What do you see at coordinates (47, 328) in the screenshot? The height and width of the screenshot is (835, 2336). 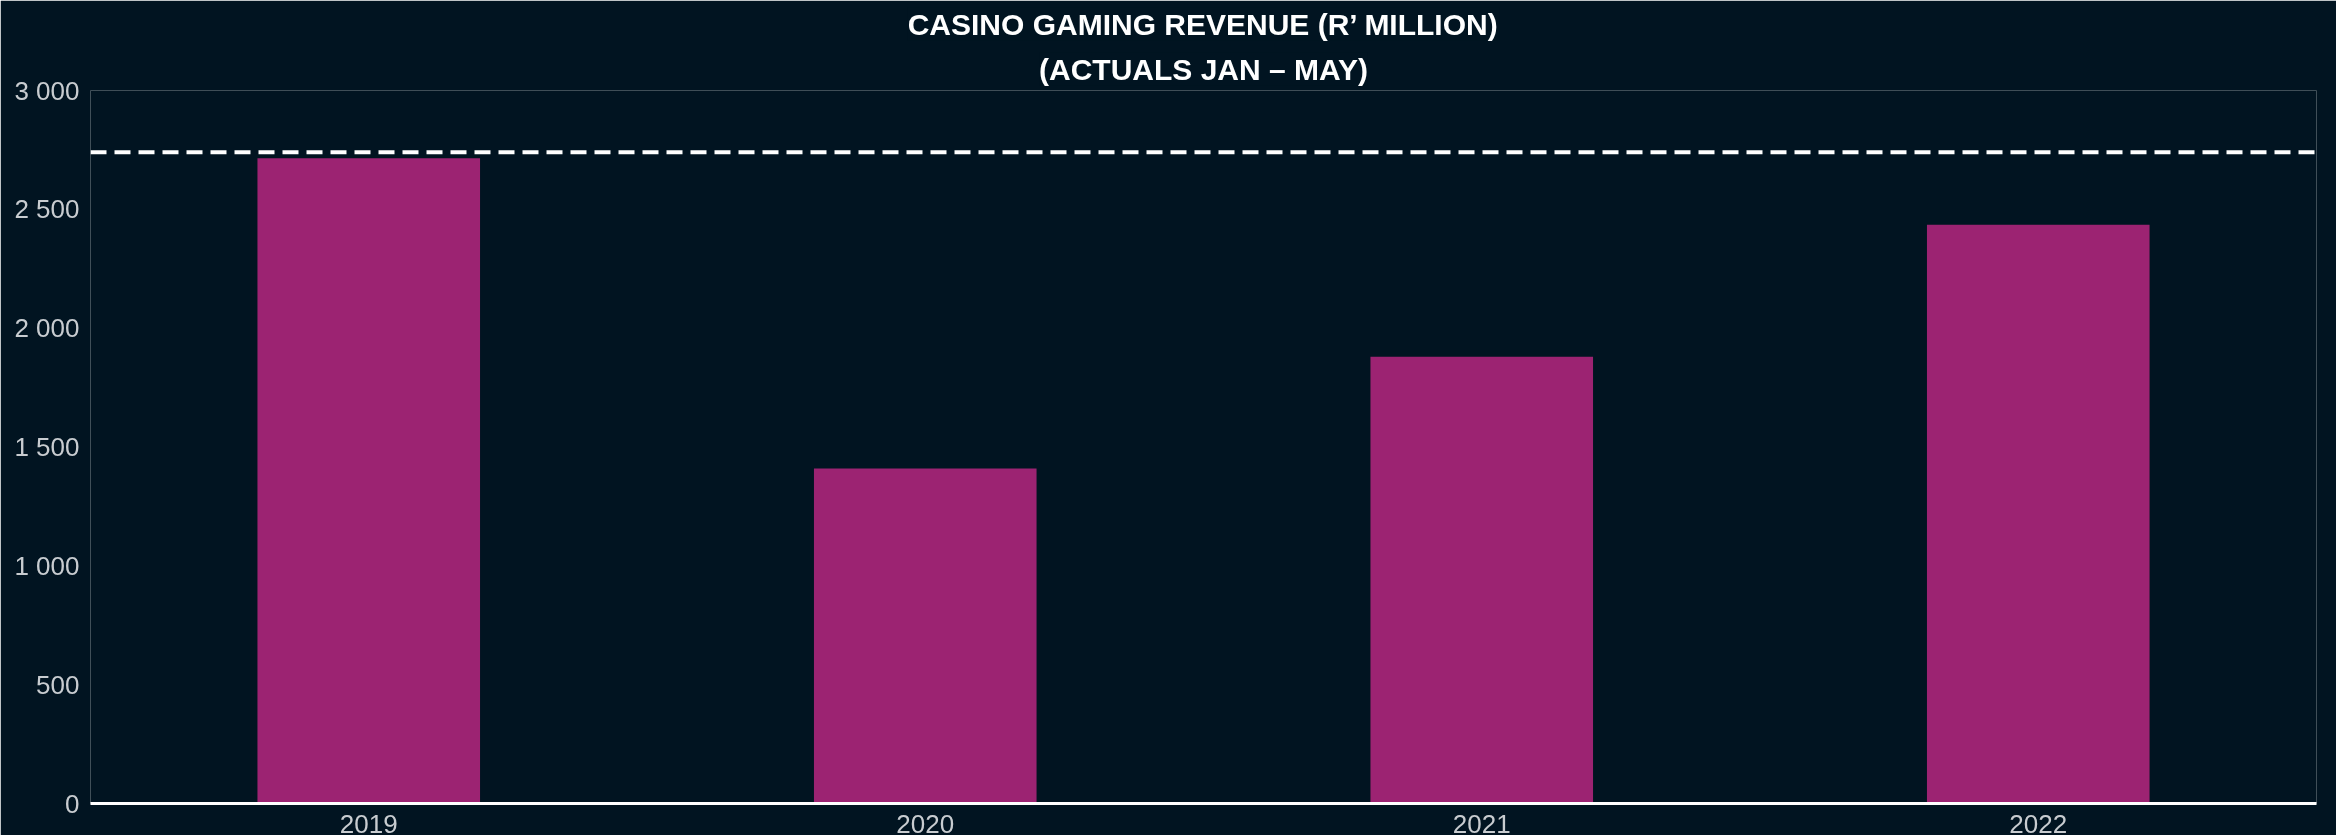 I see `y-tick-label: 2 000` at bounding box center [47, 328].